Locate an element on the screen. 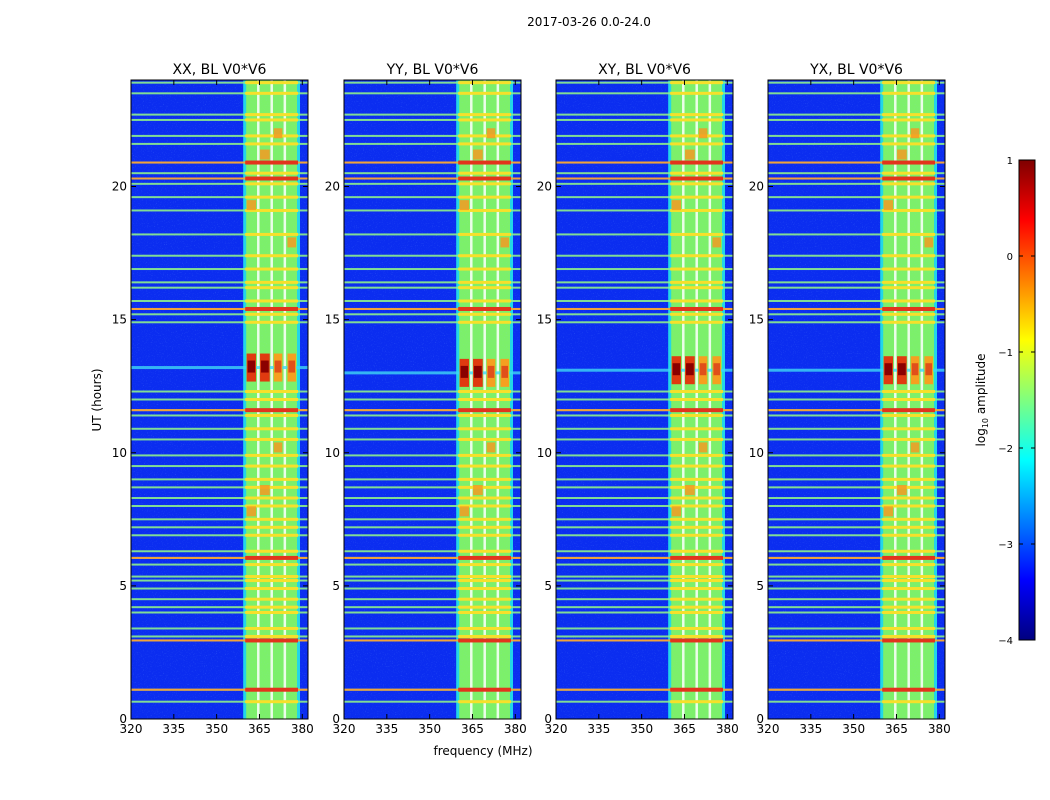 Image resolution: width=1050 pixels, height=800 pixels. y-tick-label: 0 is located at coordinates (548, 719).